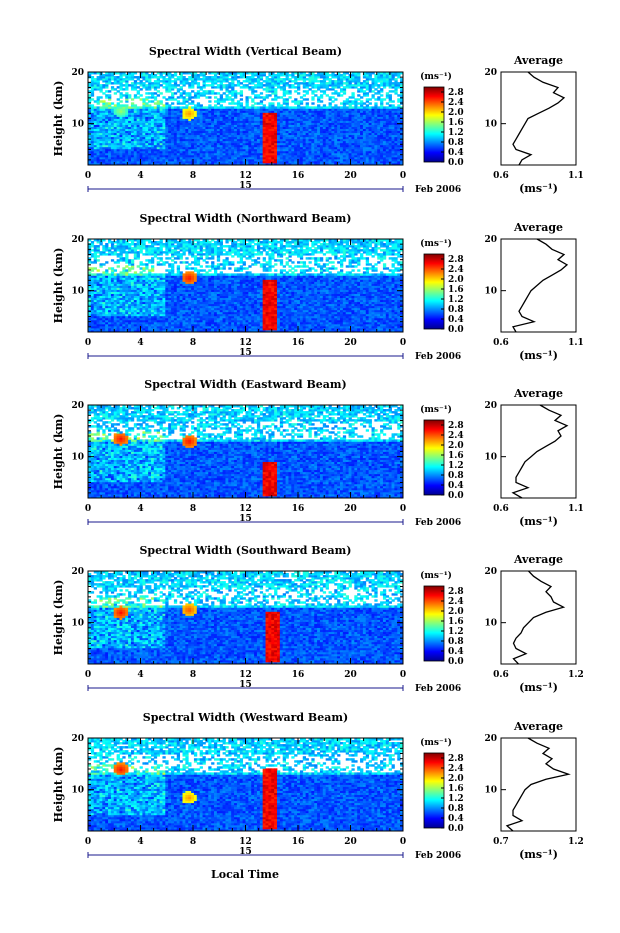 The image size is (620, 933). I want to click on x-tick-label: 0, so click(88, 176).